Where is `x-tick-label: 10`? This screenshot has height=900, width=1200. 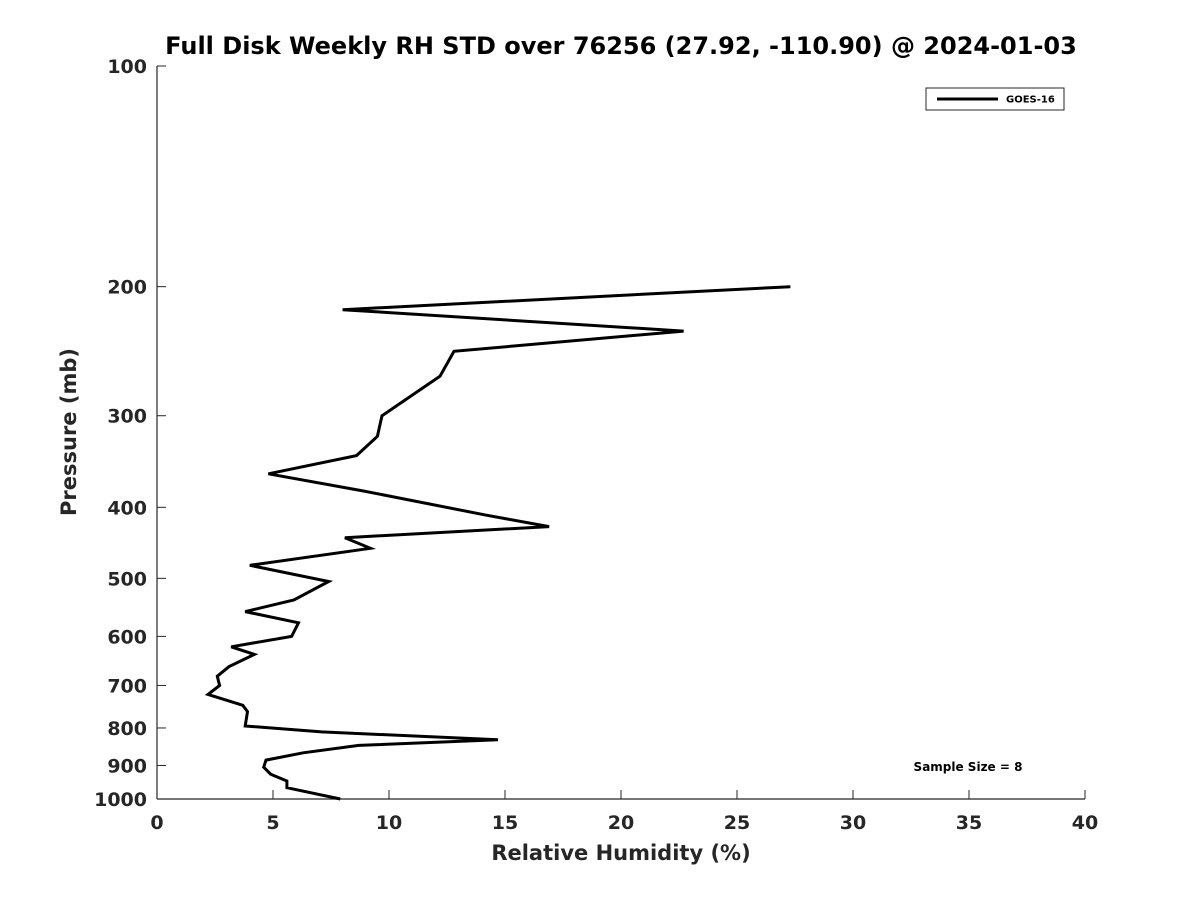
x-tick-label: 10 is located at coordinates (389, 823).